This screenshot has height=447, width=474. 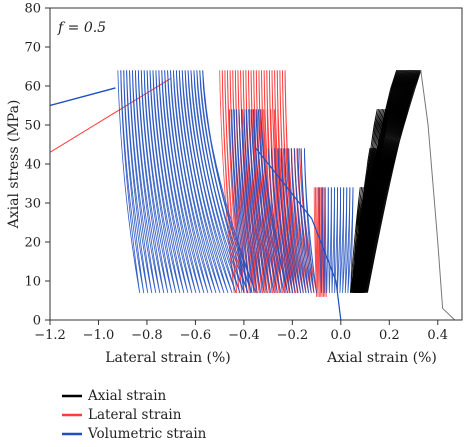 What do you see at coordinates (437, 335) in the screenshot?
I see `x-tick-label: 0.4` at bounding box center [437, 335].